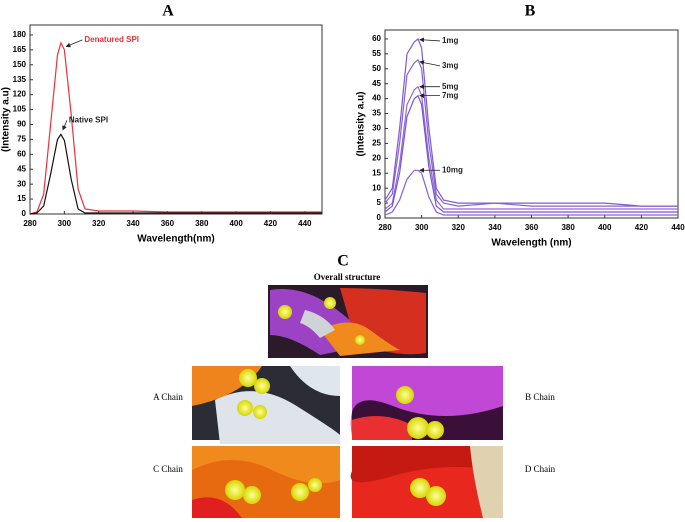 This screenshot has height=522, width=685. What do you see at coordinates (376, 187) in the screenshot?
I see `y-tick-label: 10` at bounding box center [376, 187].